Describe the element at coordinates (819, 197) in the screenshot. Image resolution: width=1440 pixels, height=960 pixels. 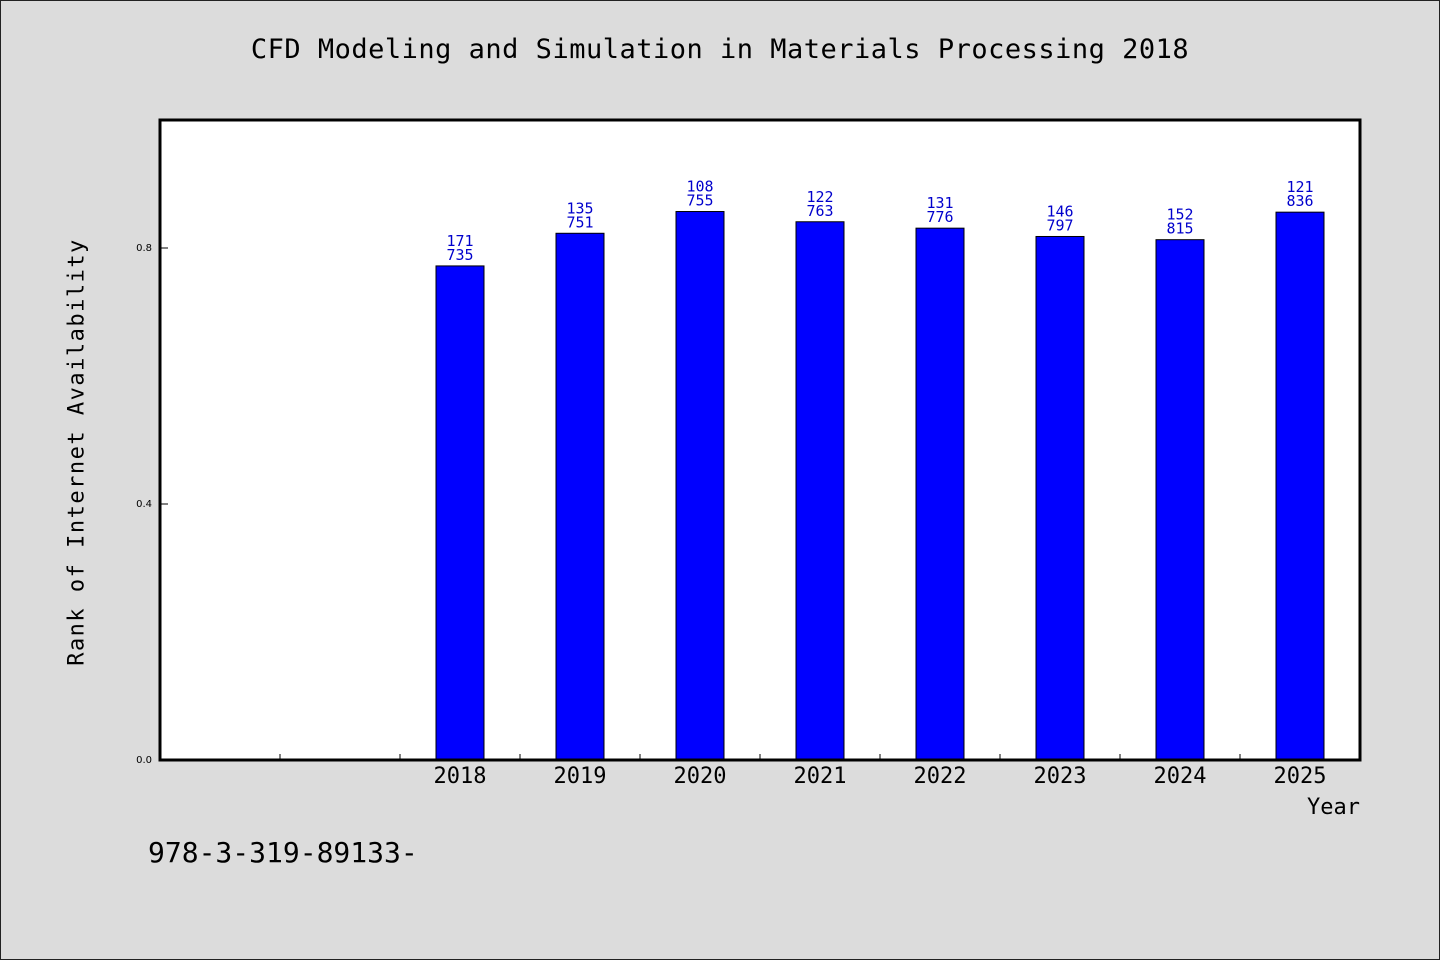
I see `bar-label-top-2021: 122` at that location.